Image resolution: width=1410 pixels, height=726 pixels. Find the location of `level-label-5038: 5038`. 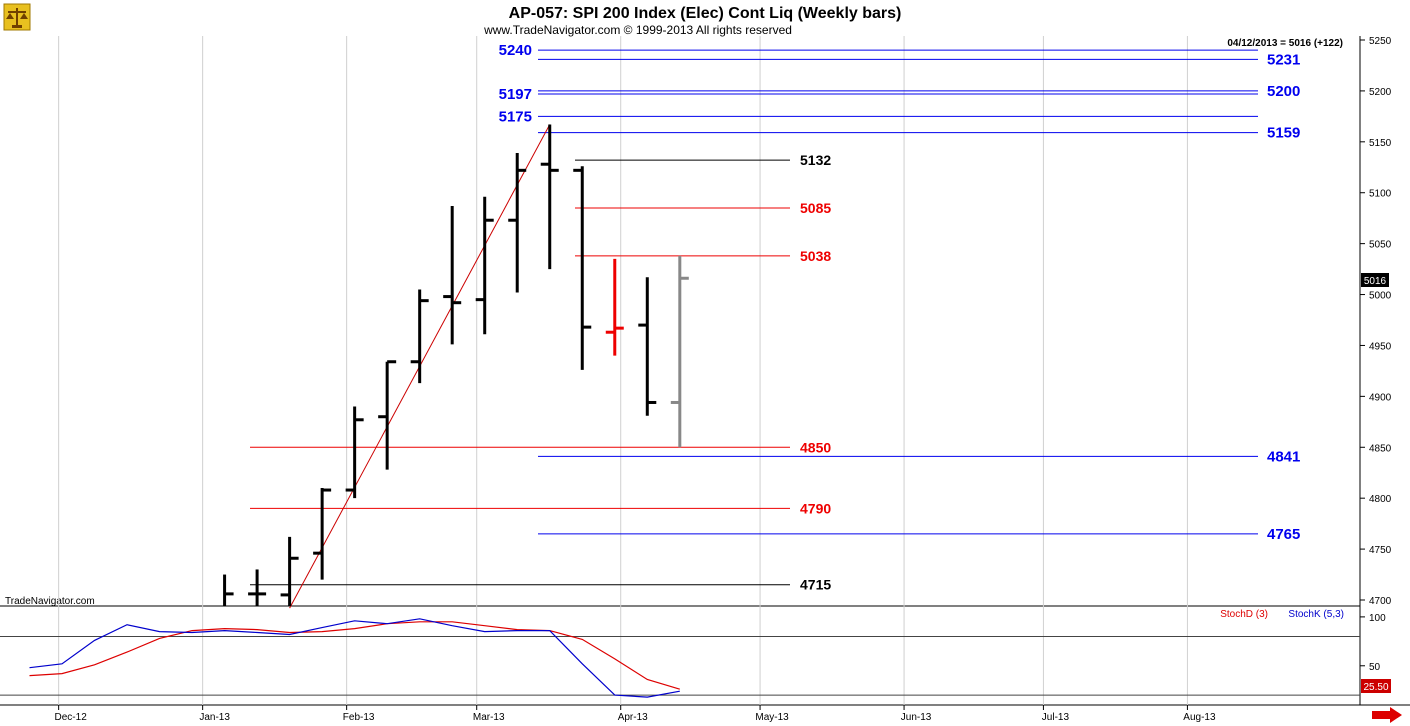

level-label-5038: 5038 is located at coordinates (815, 256).